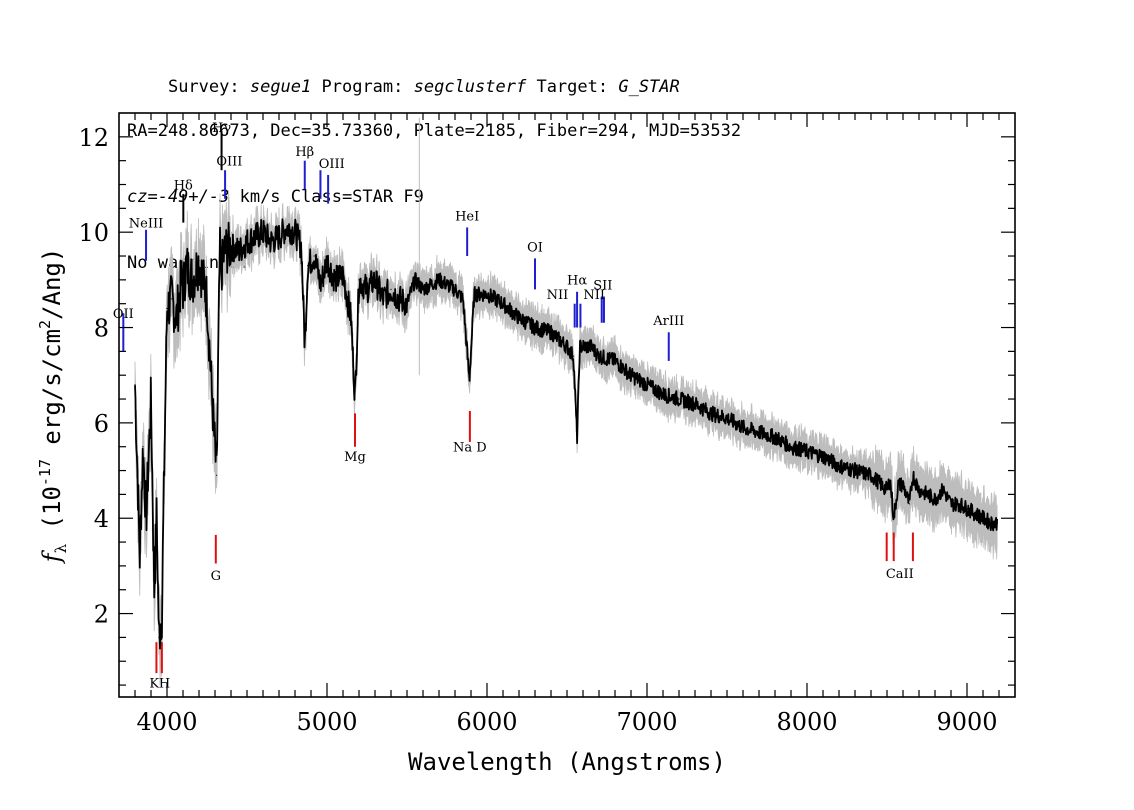  What do you see at coordinates (535, 247) in the screenshot?
I see `emission-line-label: OI` at bounding box center [535, 247].